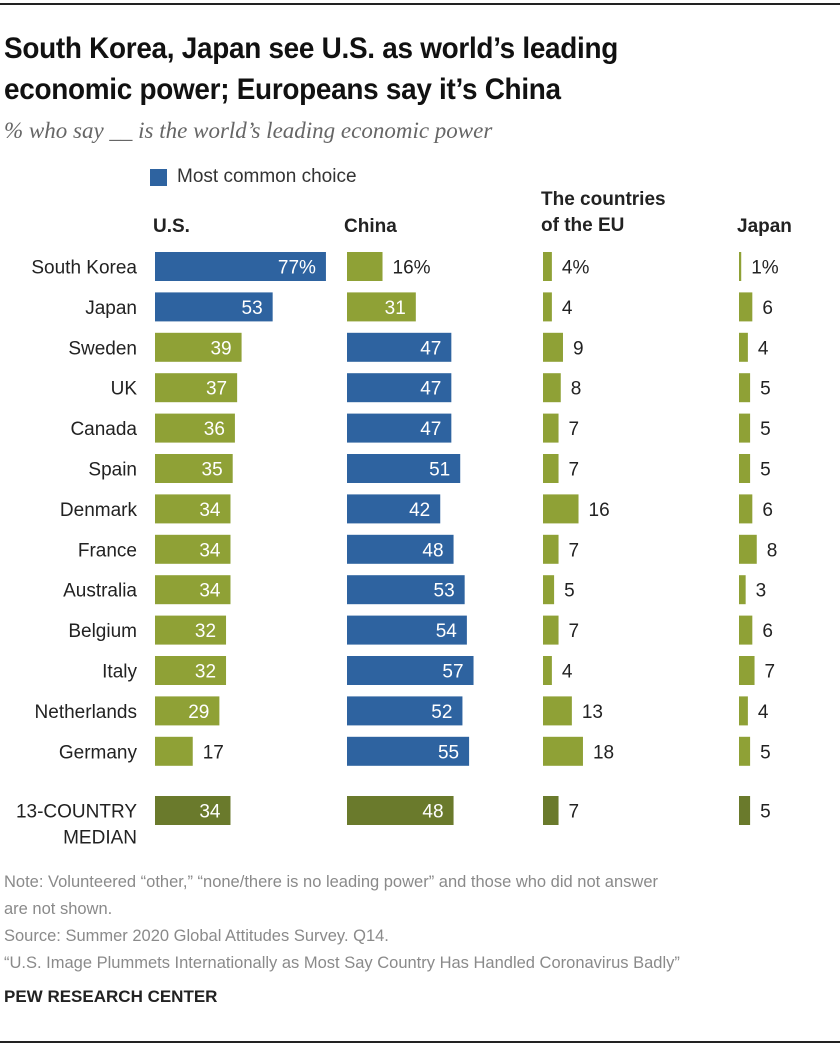 This screenshot has height=1050, width=840. I want to click on data-label-australia-eu: 5, so click(569, 591).